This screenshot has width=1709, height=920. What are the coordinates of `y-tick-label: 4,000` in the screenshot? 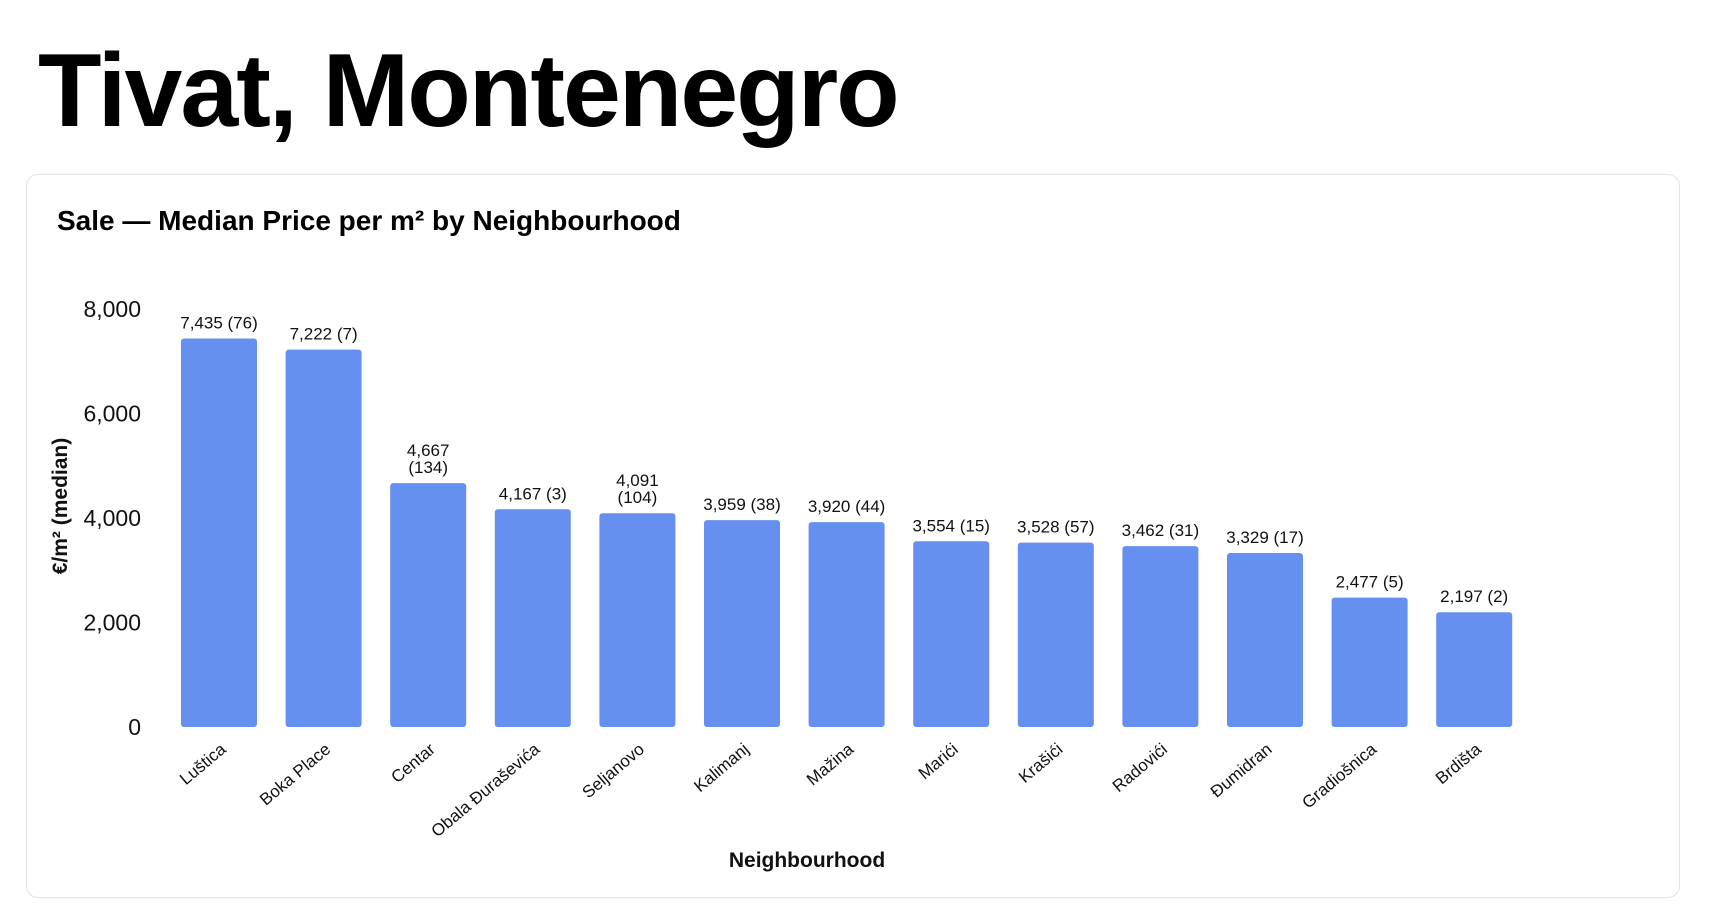 It's located at (112, 518).